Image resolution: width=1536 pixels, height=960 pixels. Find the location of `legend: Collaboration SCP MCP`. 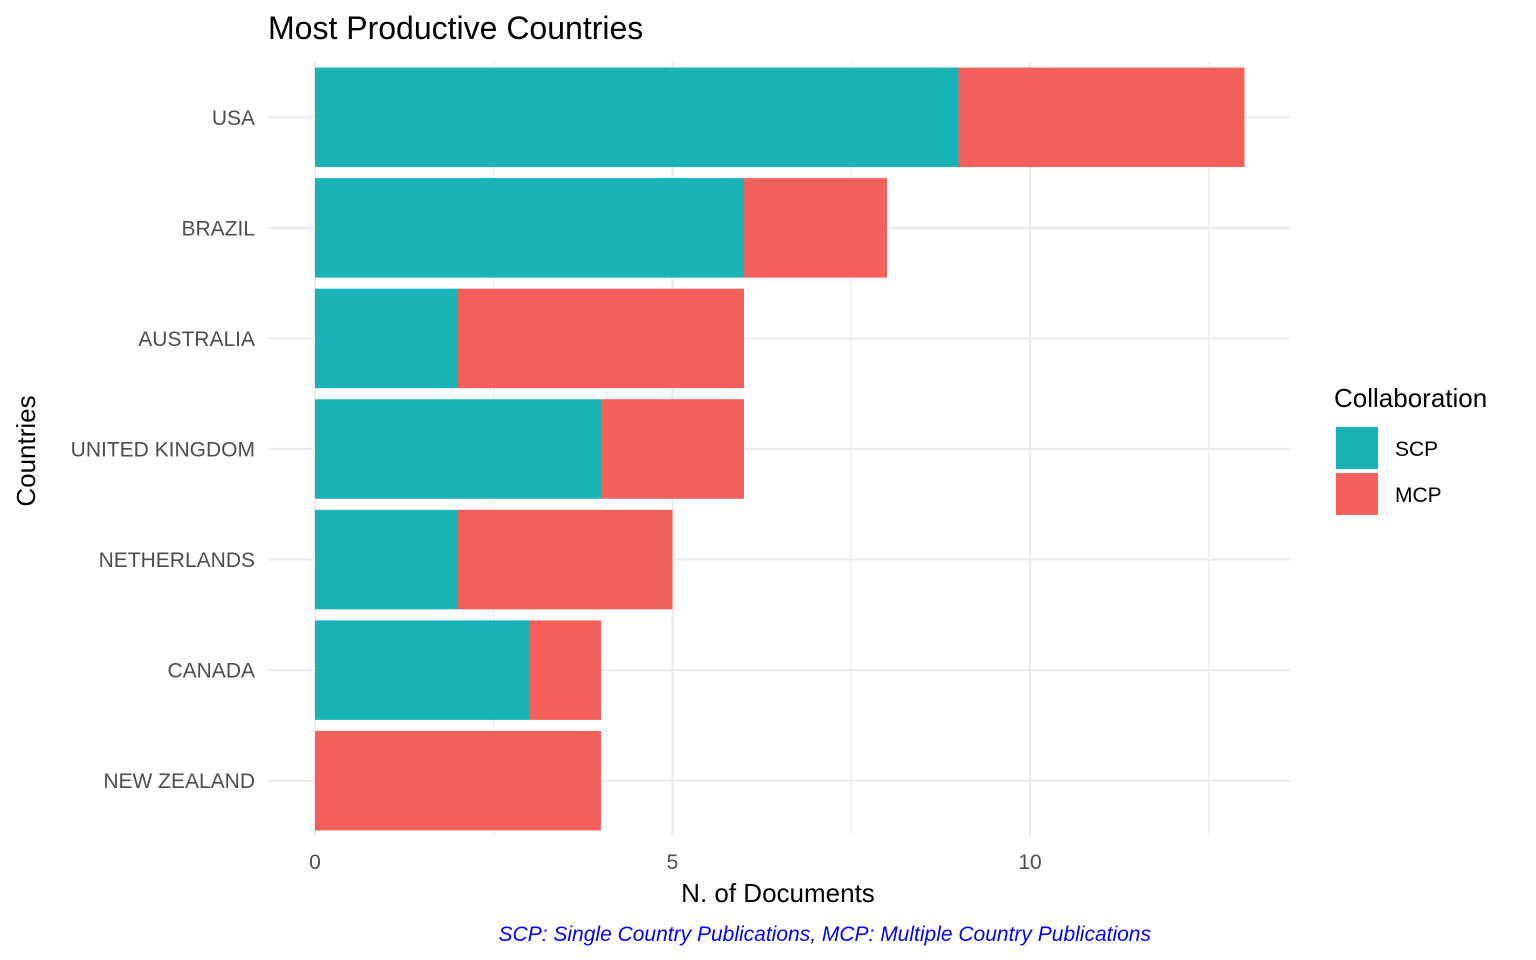

legend: Collaboration SCP MCP is located at coordinates (1410, 449).